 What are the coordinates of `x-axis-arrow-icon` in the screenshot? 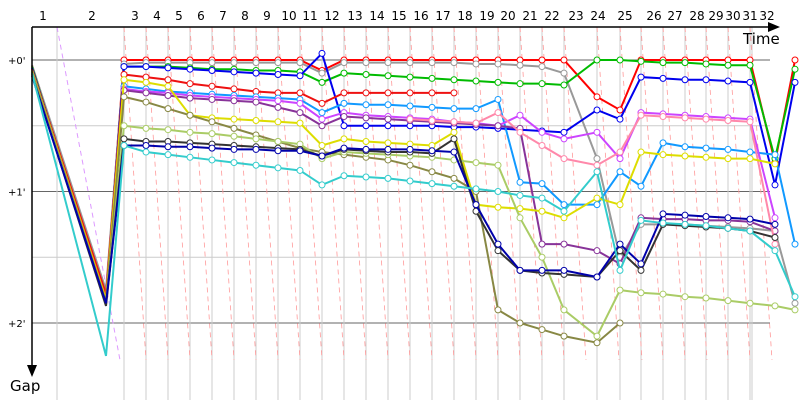 It's located at (774, 27).